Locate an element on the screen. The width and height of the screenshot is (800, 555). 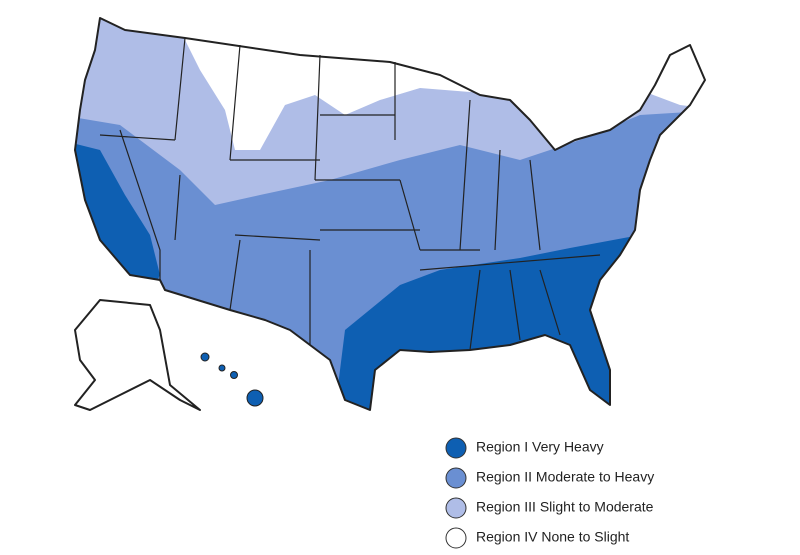
legend-label: Region II Moderate to Heavy is located at coordinates (565, 477).